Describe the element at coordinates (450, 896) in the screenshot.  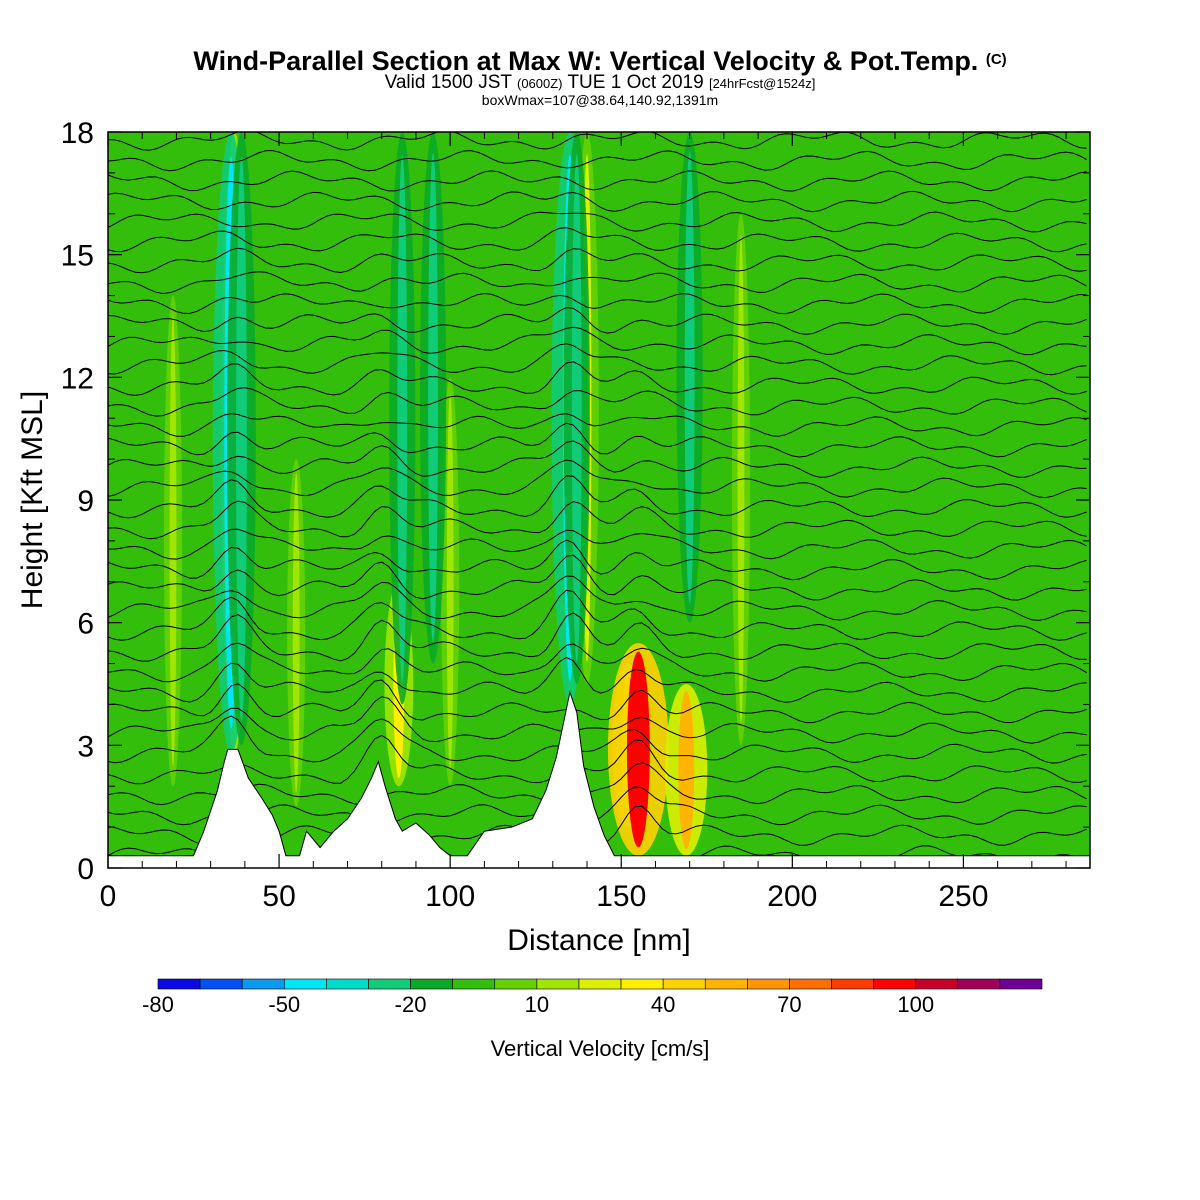
I see `x-tick-label: 100` at that location.